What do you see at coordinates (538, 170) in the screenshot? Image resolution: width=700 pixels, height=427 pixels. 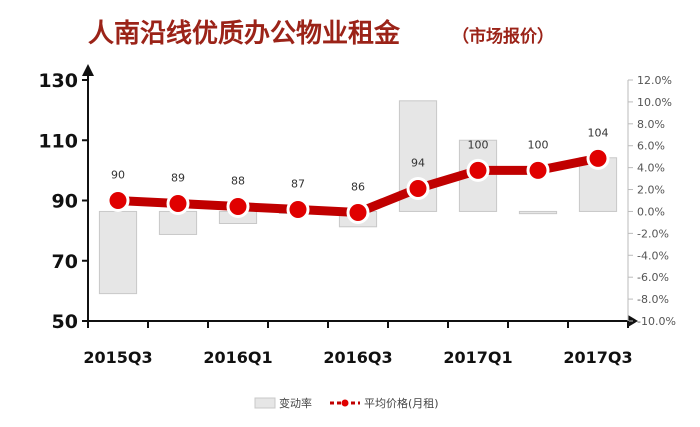 I see `line-point-2017Q2` at bounding box center [538, 170].